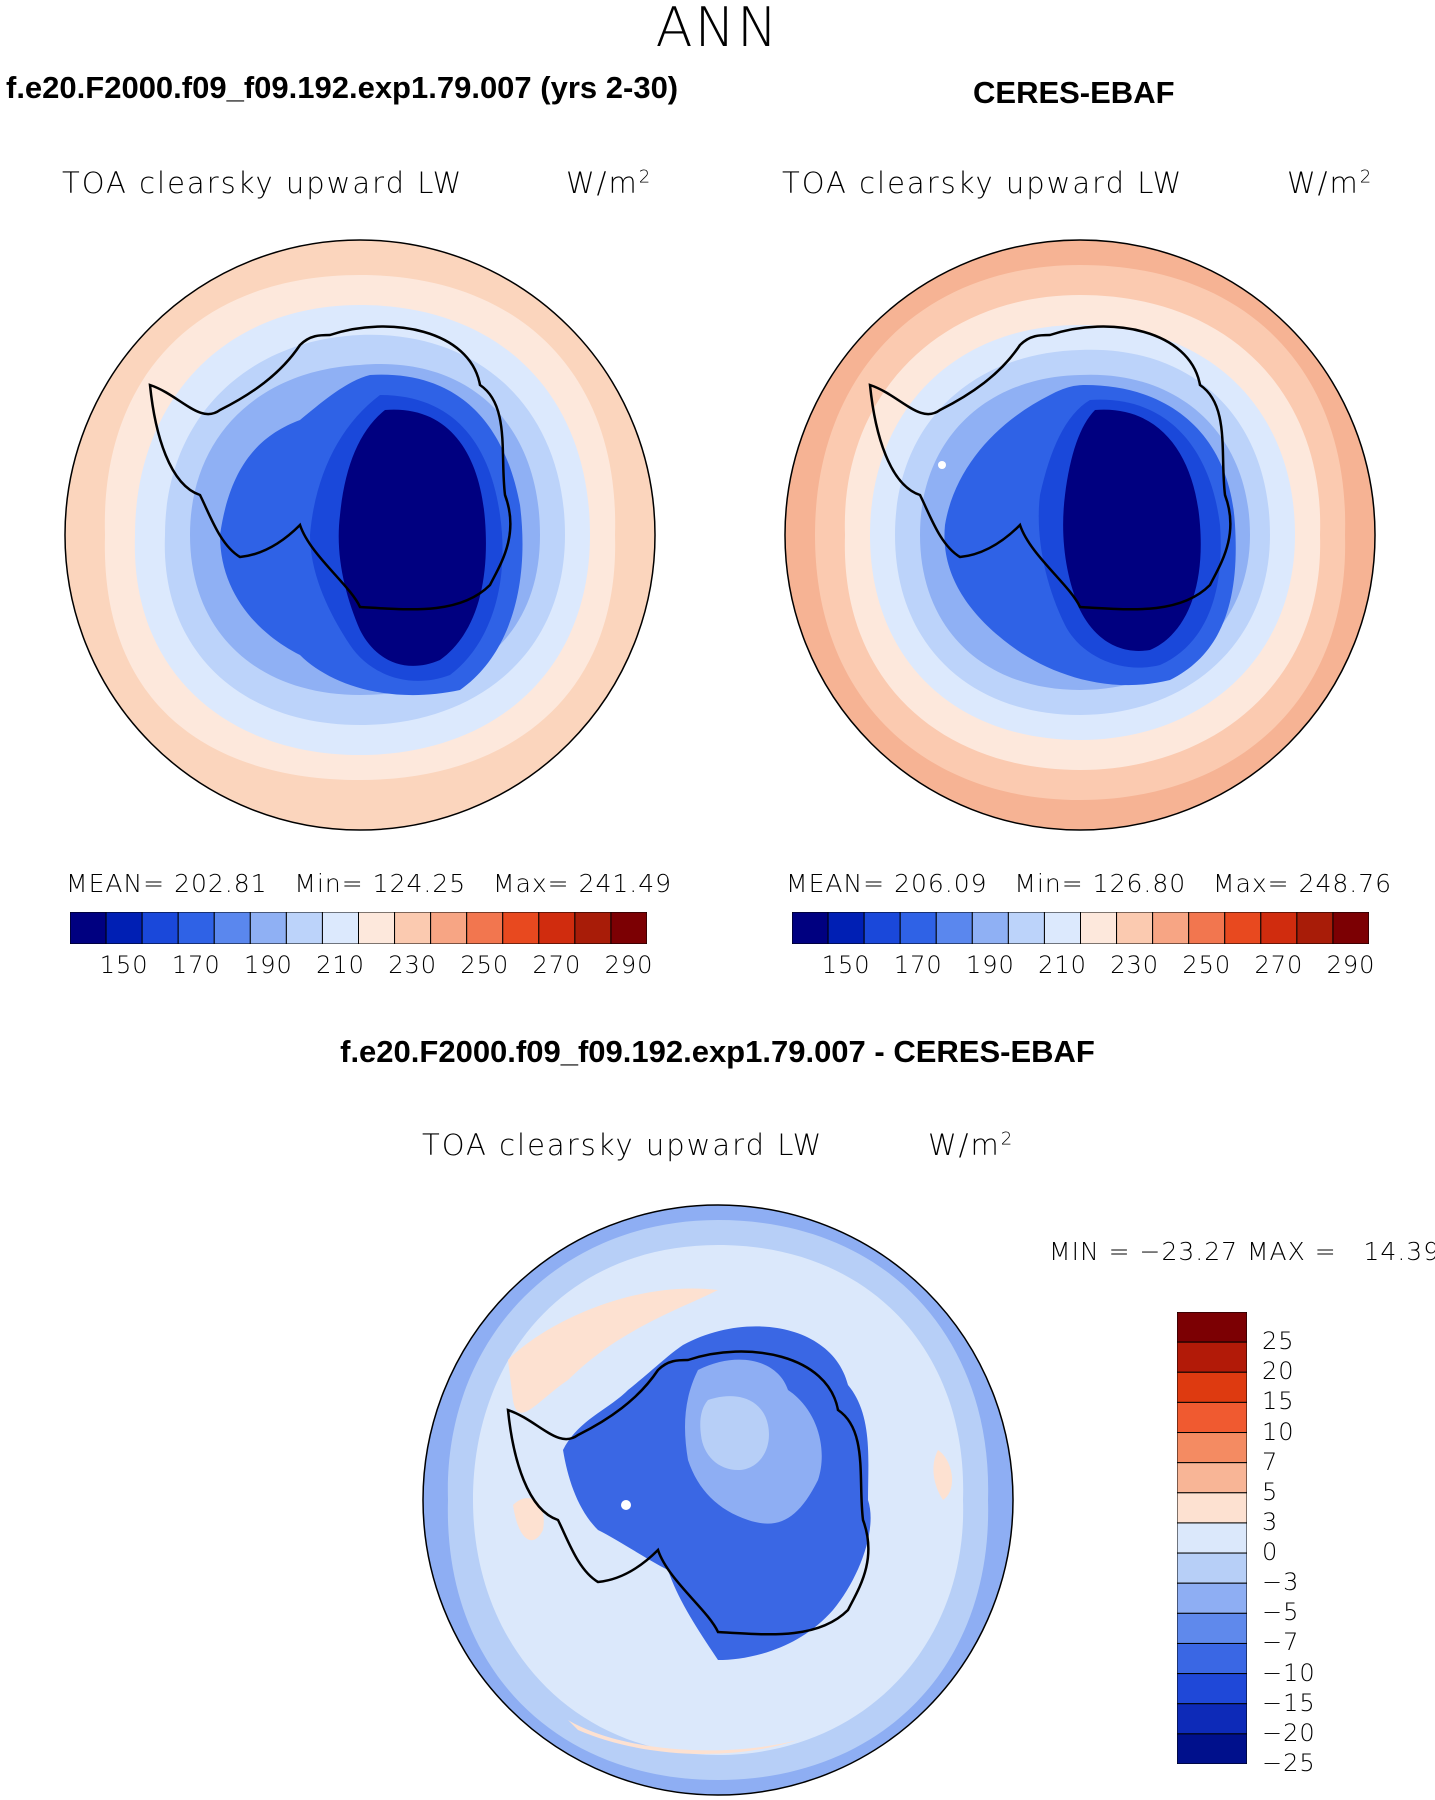 This screenshot has height=1800, width=1435. Describe the element at coordinates (1366, 177) in the screenshot. I see `obs-units-exp: 2` at that location.